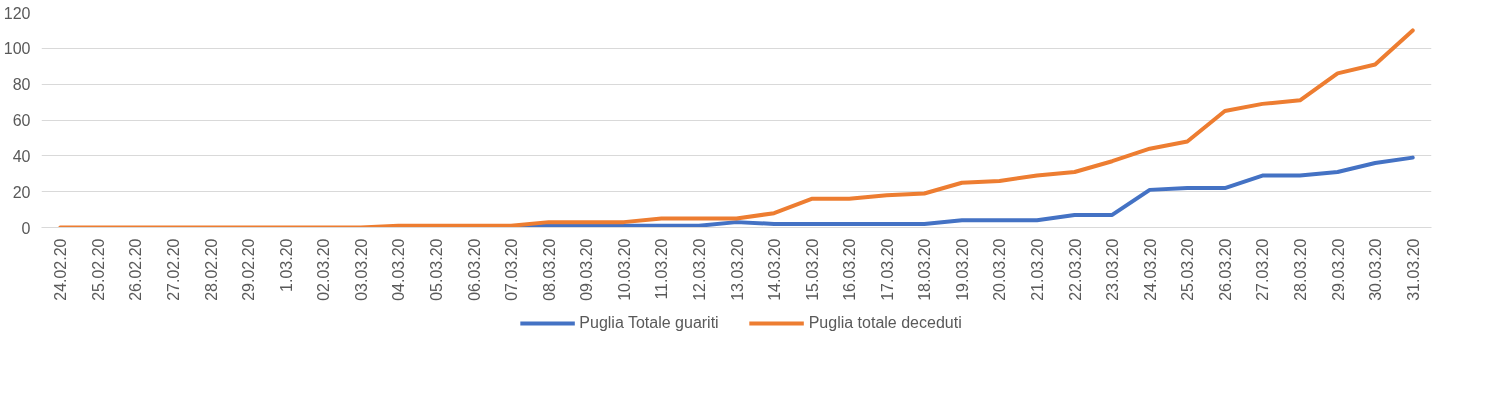 The image size is (1495, 417). What do you see at coordinates (1301, 269) in the screenshot?
I see `x-tick-label: 28.03.20` at bounding box center [1301, 269].